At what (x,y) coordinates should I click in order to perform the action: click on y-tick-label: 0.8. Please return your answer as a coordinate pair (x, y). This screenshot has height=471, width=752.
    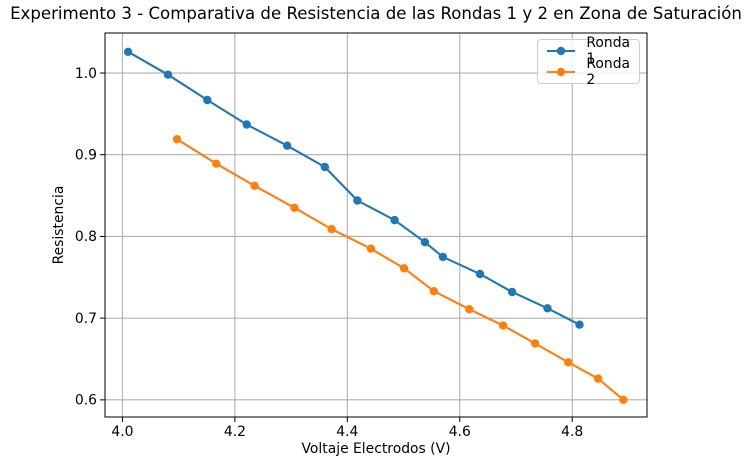
    Looking at the image, I should click on (86, 237).